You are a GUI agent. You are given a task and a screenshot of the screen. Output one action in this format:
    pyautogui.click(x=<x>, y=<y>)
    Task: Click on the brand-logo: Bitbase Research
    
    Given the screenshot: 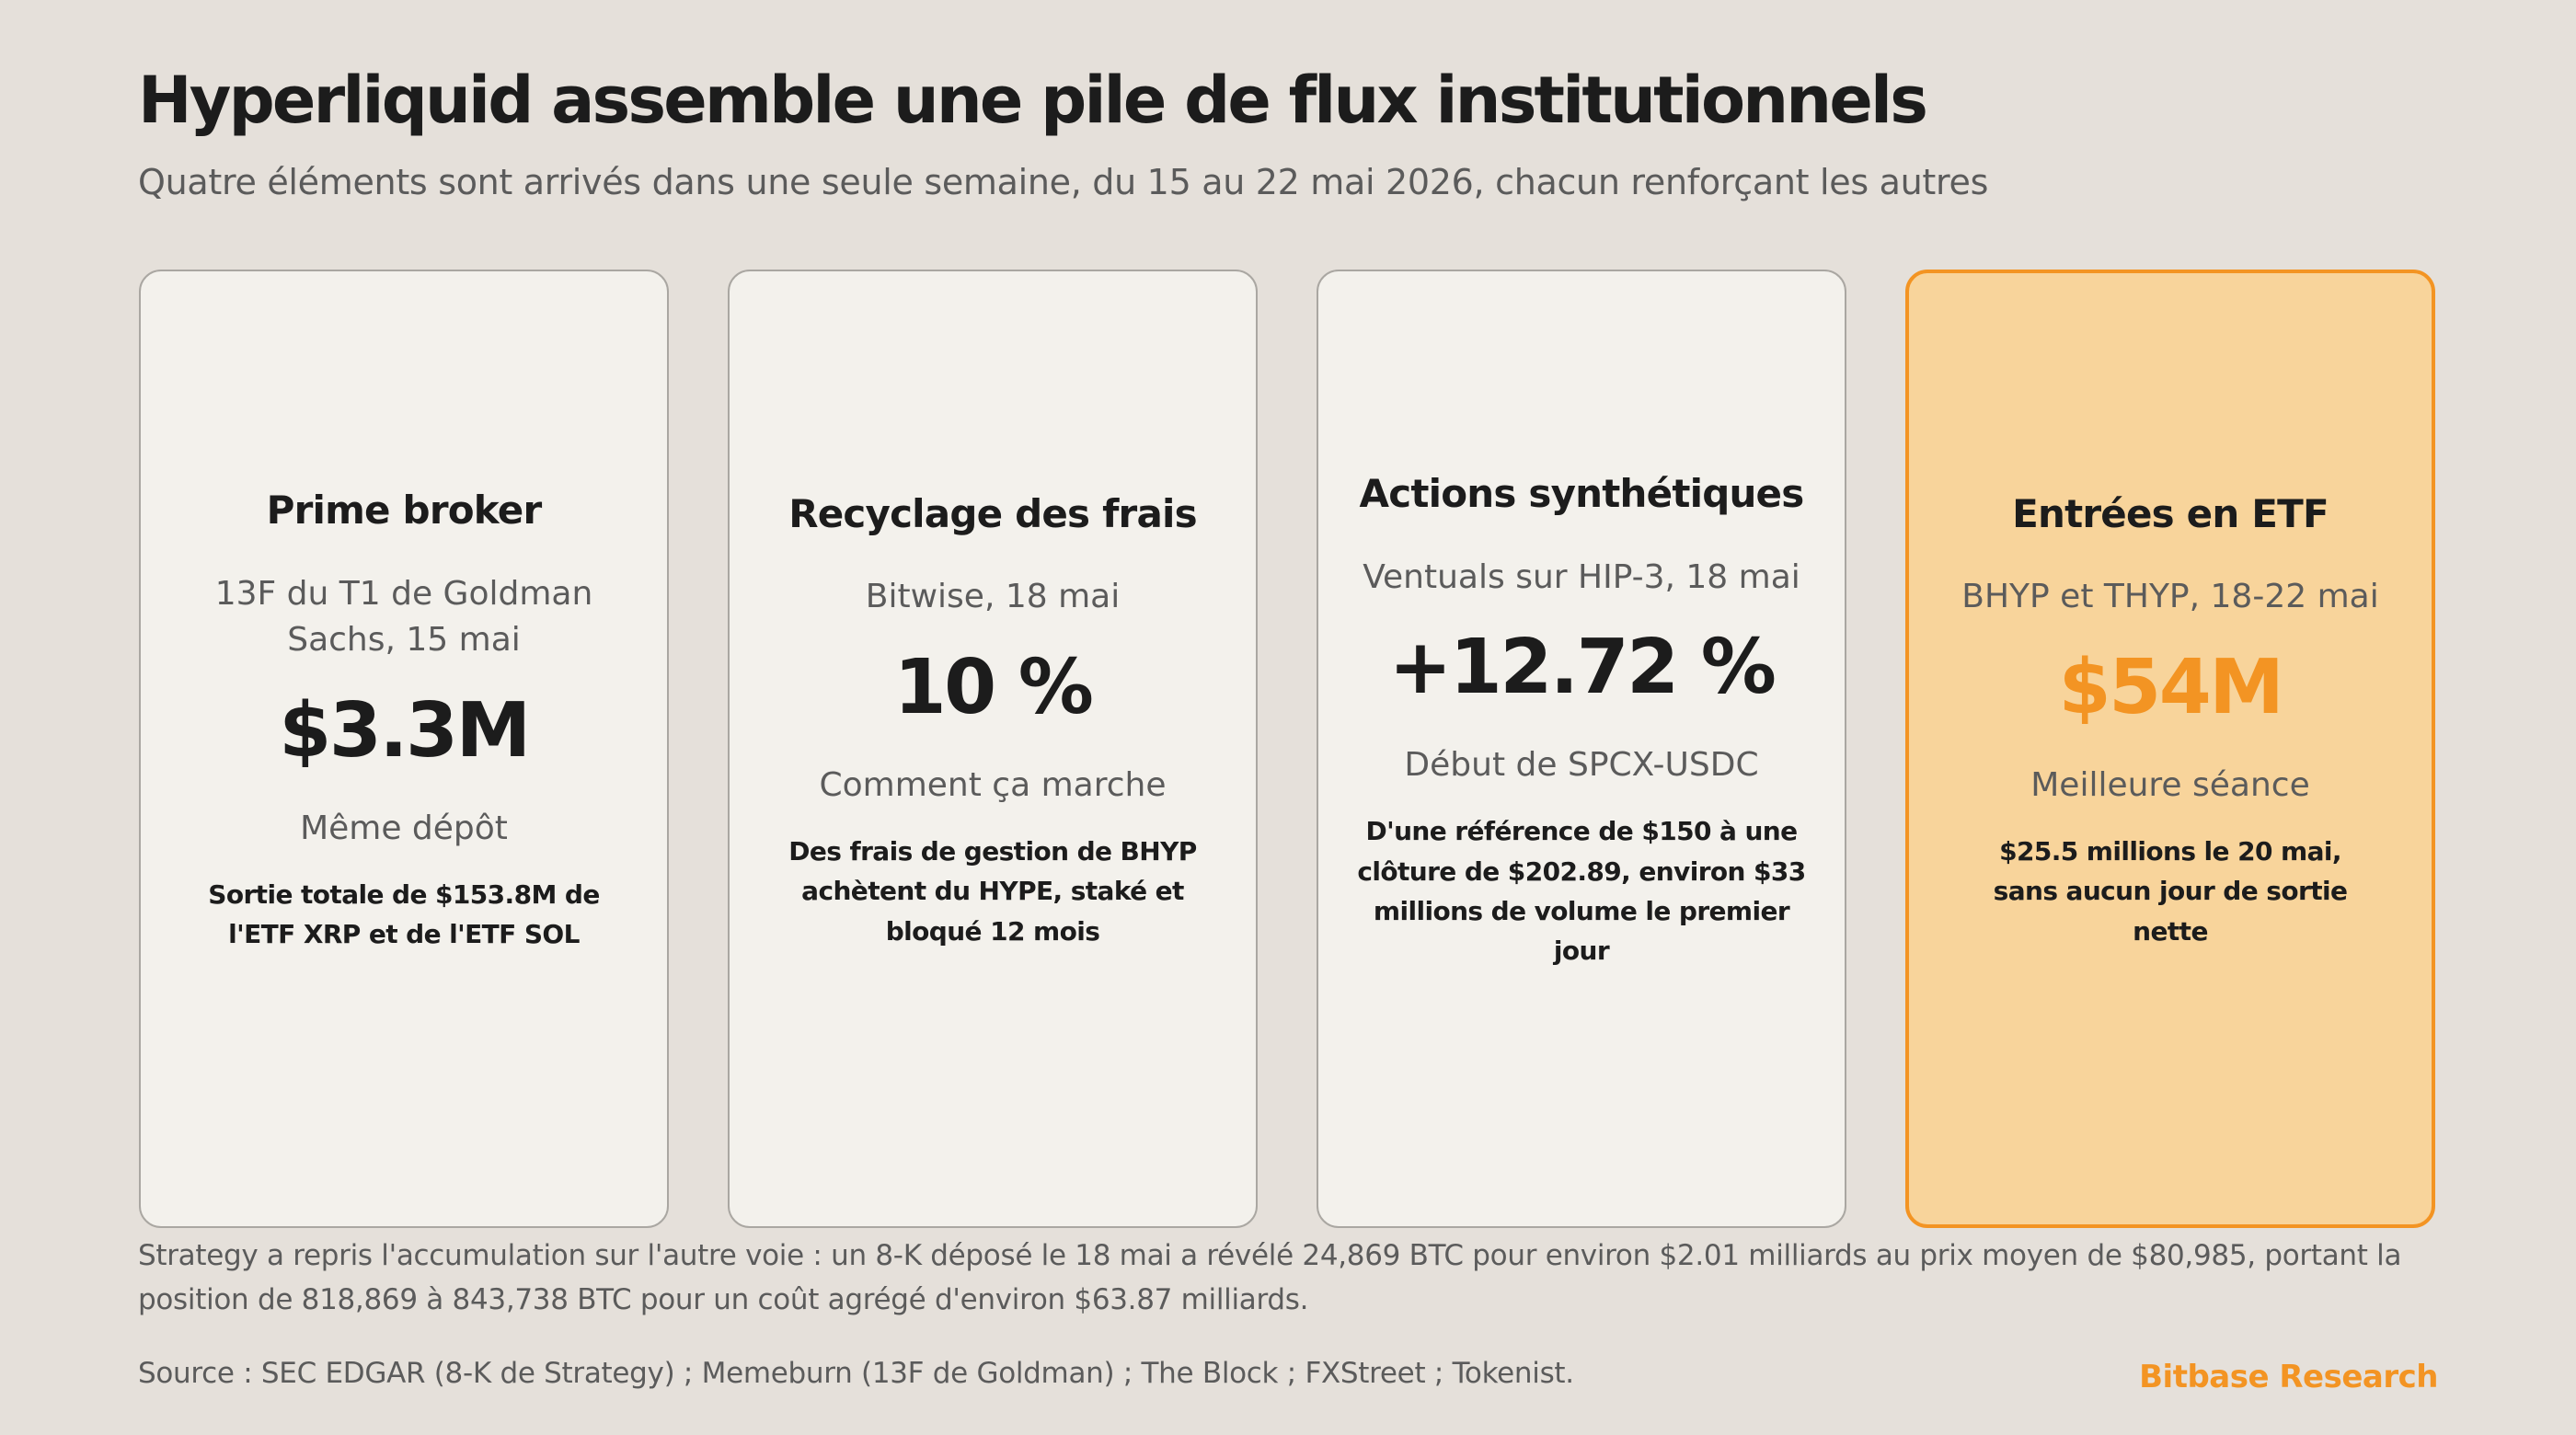 What is the action you would take?
    pyautogui.click(x=2288, y=1377)
    